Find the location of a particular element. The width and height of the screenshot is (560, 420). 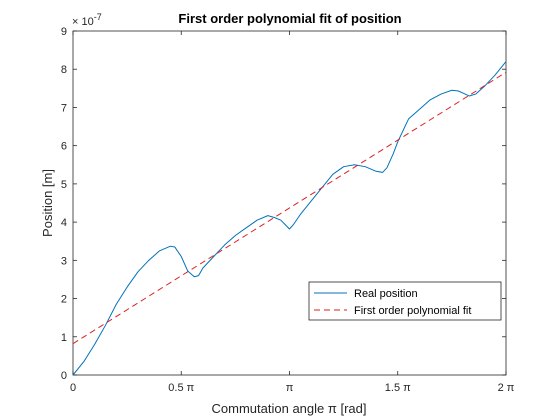

legend-entry-polynomial-fit: First order polynomial fit is located at coordinates (412, 311).